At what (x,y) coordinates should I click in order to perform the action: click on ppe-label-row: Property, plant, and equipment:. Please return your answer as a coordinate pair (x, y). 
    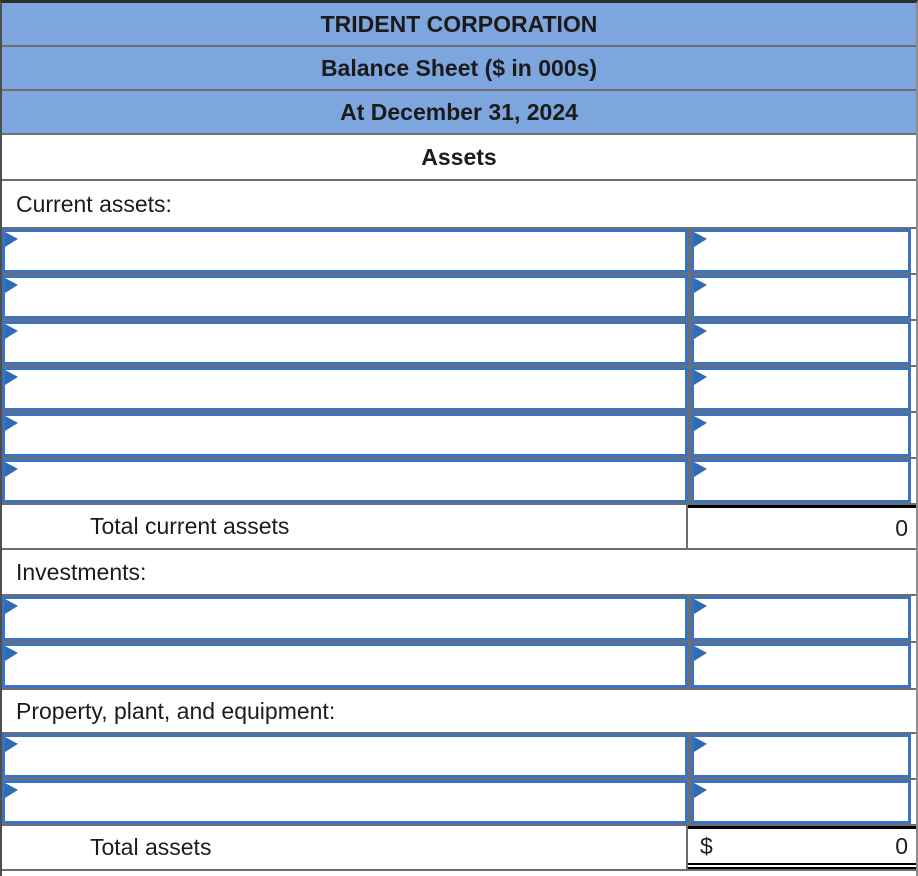
    Looking at the image, I should click on (459, 712).